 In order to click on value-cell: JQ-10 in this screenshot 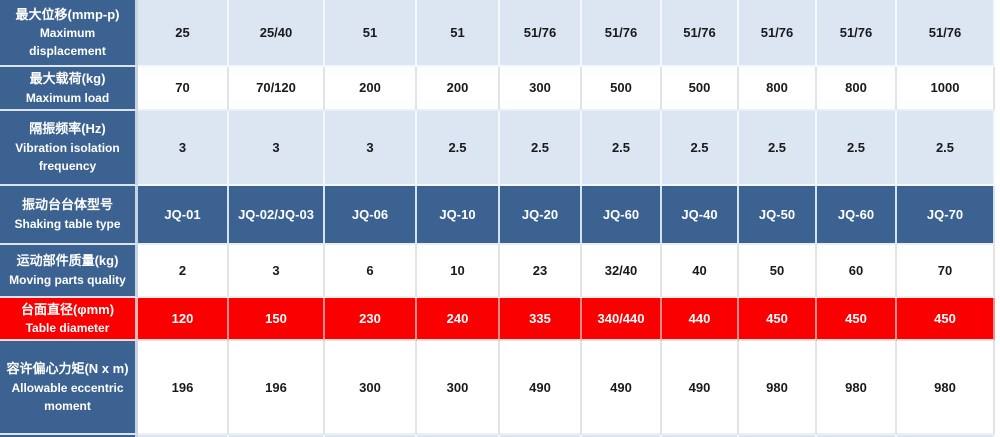, I will do `click(458, 215)`.